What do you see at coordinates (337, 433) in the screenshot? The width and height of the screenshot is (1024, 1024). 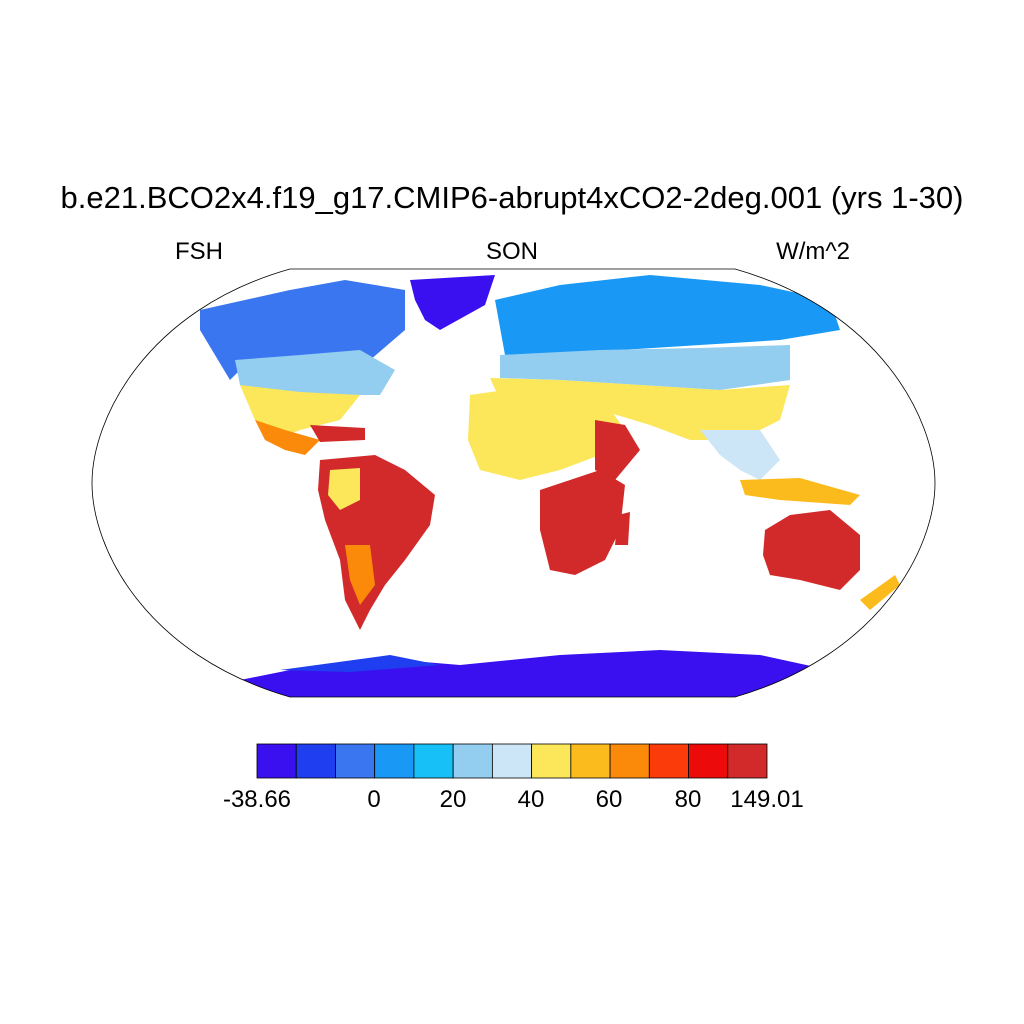 I see `caribbean-hot` at bounding box center [337, 433].